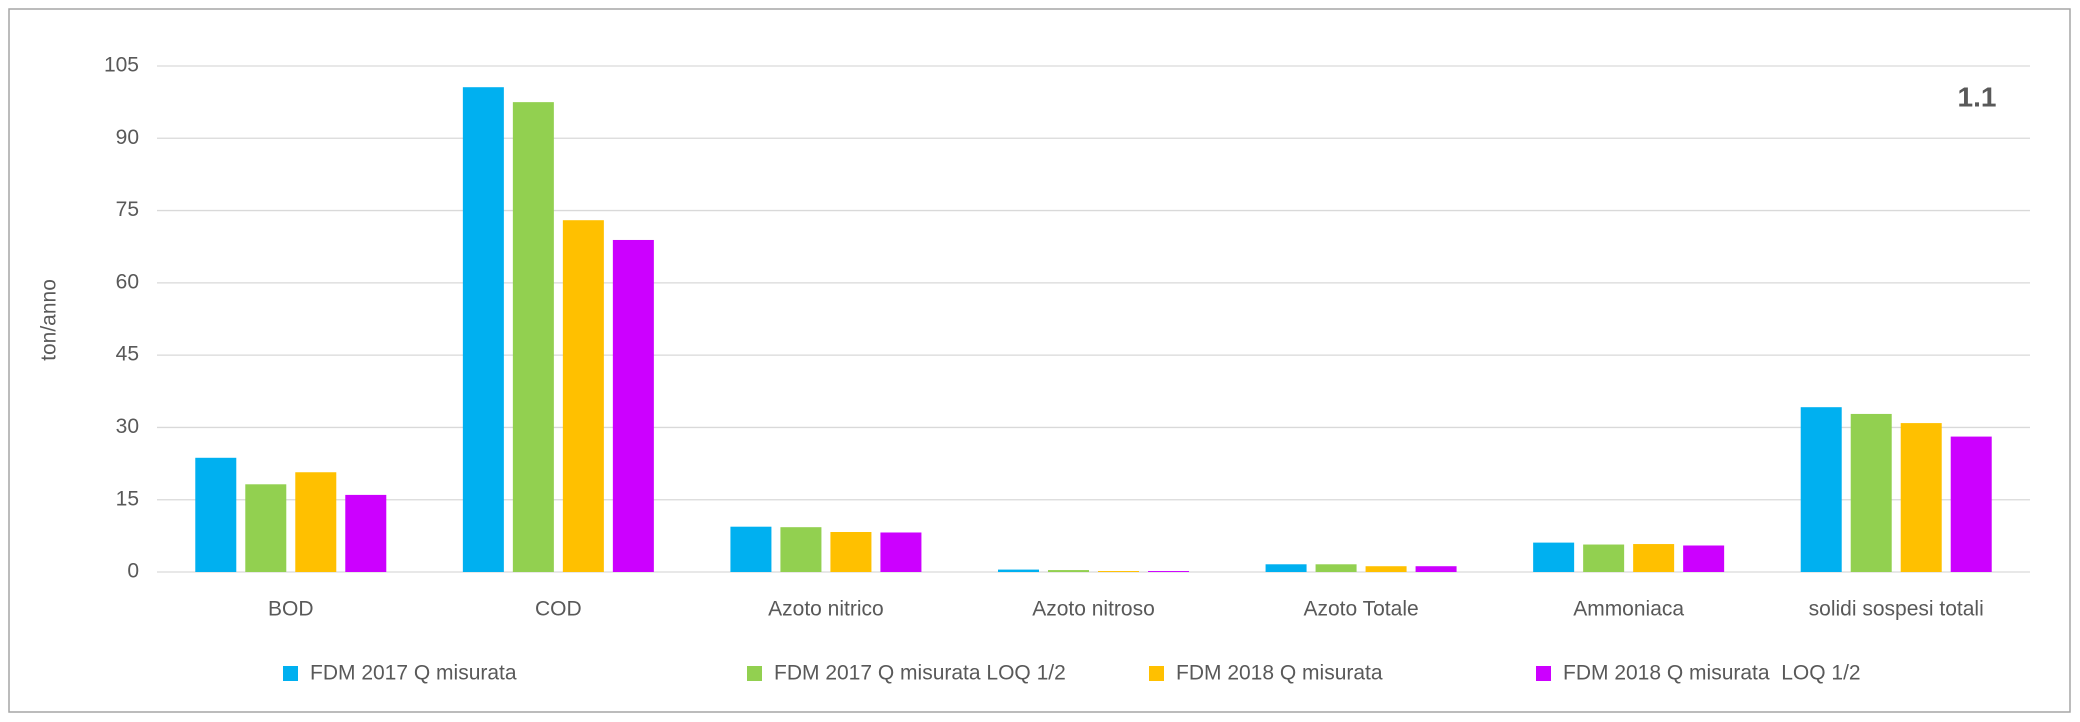 This screenshot has width=2080, height=722. I want to click on annotation: 1.1, so click(1977, 96).